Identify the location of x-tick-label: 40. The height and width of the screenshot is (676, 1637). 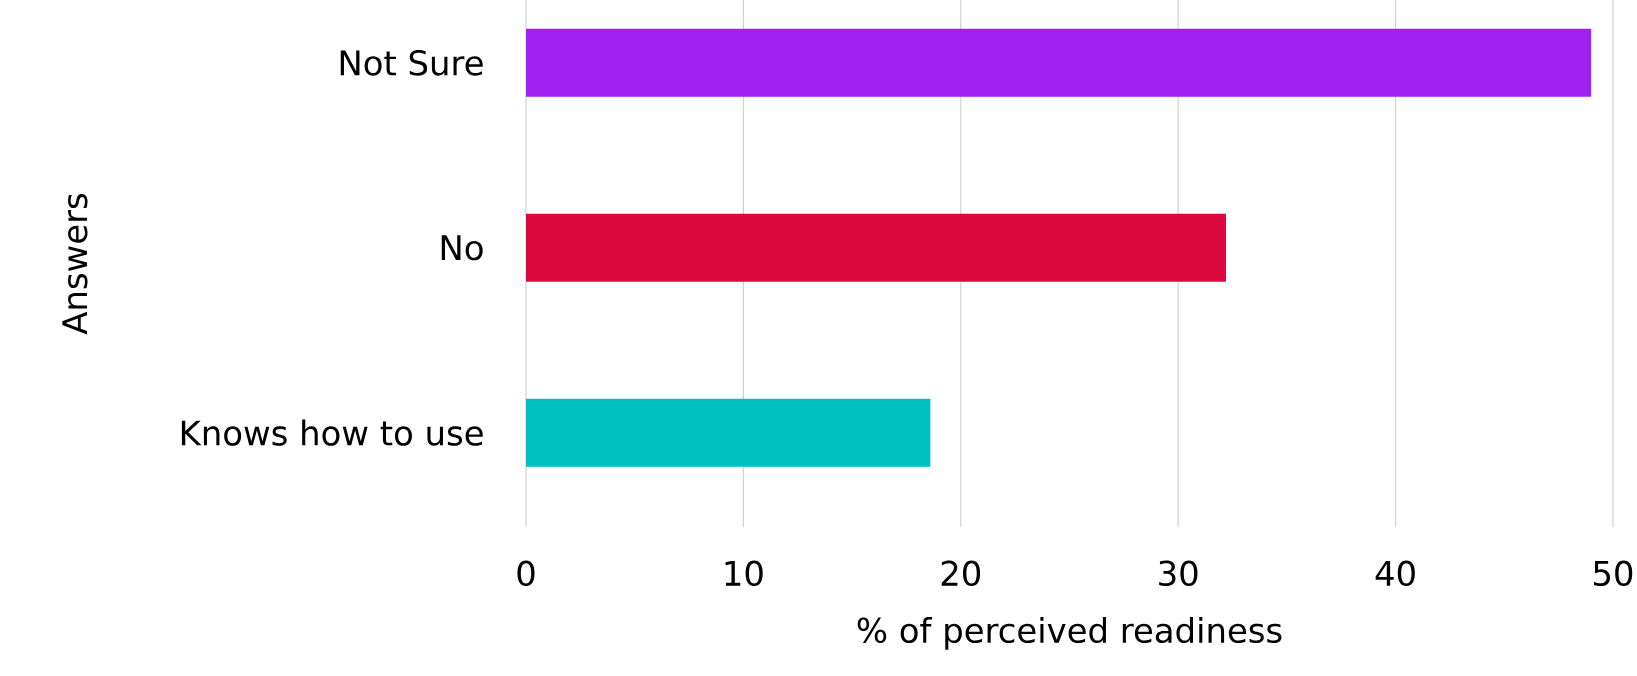
(1395, 573).